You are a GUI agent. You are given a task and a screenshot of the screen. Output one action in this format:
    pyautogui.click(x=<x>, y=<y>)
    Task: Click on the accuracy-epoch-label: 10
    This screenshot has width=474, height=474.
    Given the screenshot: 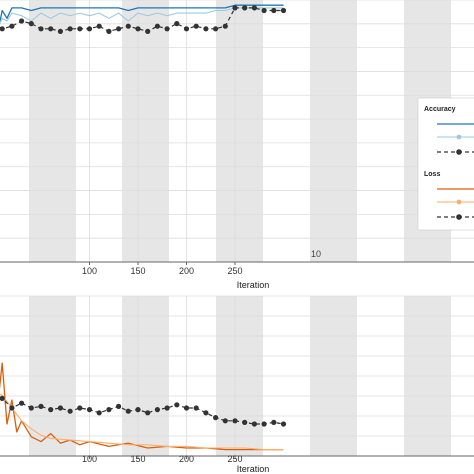 What is the action you would take?
    pyautogui.click(x=316, y=254)
    